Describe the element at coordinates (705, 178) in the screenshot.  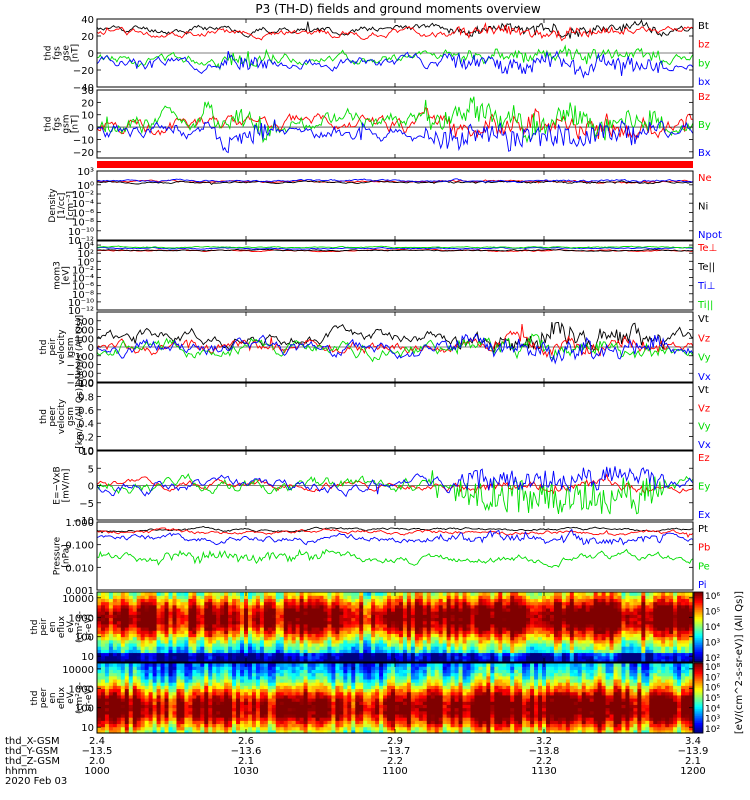
I see `legend-density-0: Ne` at that location.